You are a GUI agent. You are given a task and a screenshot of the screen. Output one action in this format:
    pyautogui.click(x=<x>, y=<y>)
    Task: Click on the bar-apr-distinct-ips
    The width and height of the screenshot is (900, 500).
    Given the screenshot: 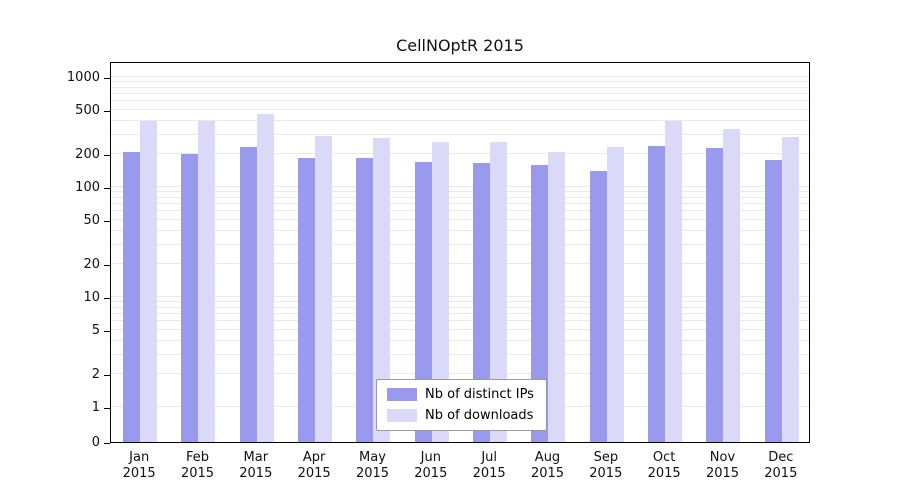 What is the action you would take?
    pyautogui.click(x=307, y=299)
    